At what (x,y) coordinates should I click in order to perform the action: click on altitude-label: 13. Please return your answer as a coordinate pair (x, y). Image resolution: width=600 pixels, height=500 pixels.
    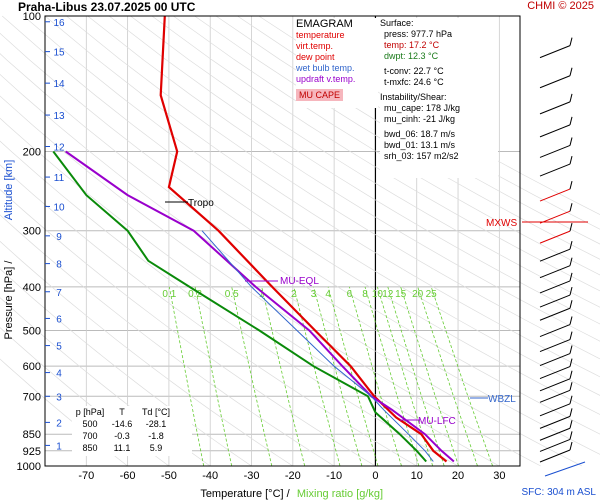
    Looking at the image, I should click on (59, 116).